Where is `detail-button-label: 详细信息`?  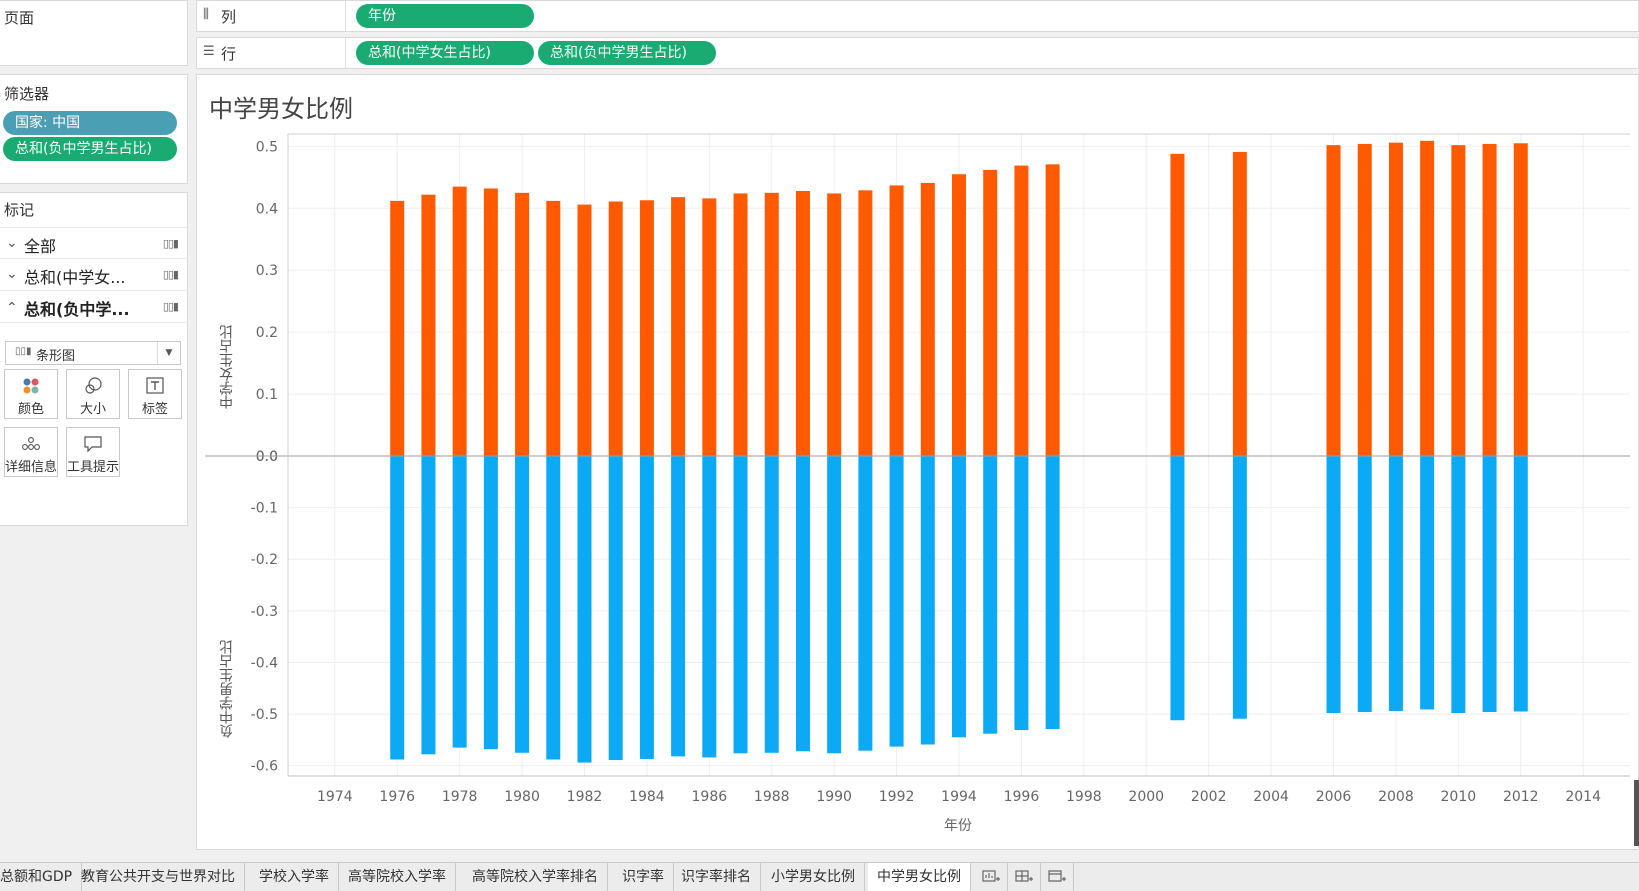
detail-button-label: 详细信息 is located at coordinates (31, 467).